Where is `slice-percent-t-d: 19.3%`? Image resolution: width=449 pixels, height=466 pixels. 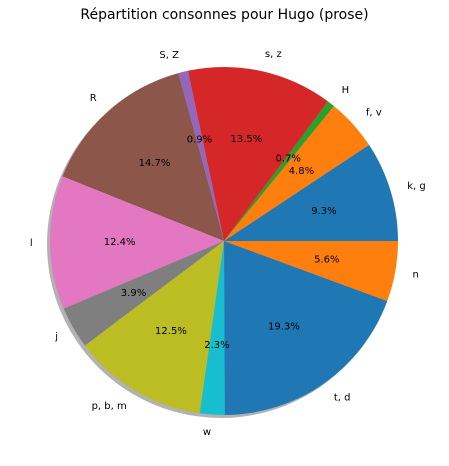
slice-percent-t-d: 19.3% is located at coordinates (284, 326).